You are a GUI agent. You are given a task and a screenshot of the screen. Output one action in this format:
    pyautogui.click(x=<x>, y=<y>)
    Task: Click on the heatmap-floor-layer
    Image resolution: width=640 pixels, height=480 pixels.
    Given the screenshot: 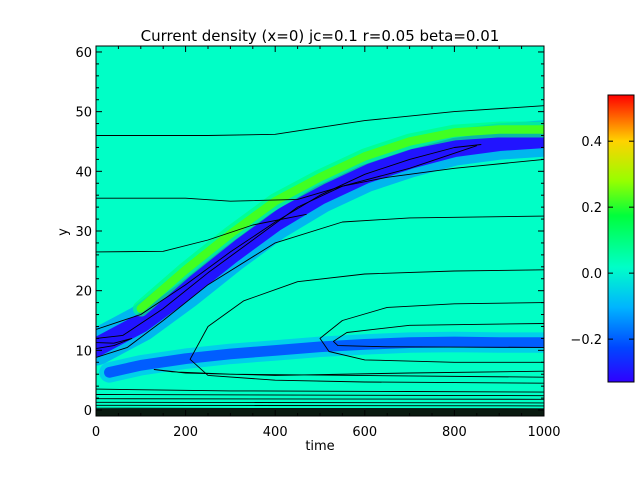 What is the action you would take?
    pyautogui.click(x=320, y=412)
    